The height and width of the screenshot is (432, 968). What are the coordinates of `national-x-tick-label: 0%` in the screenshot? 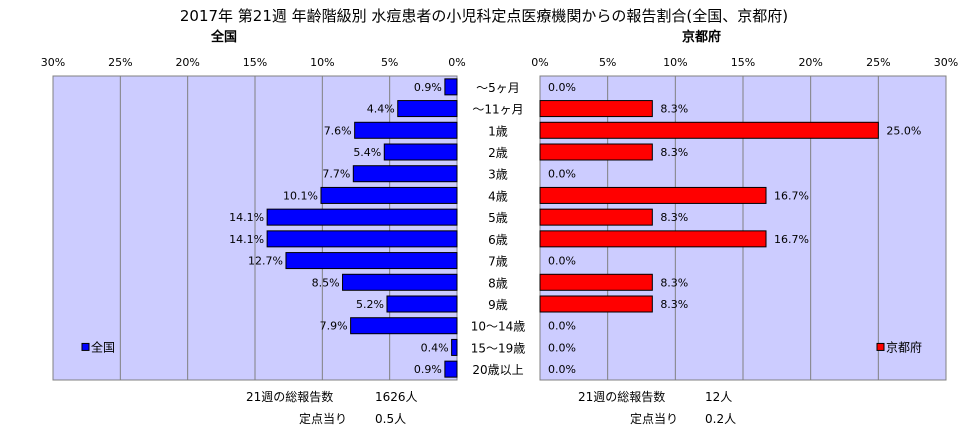 It's located at (456, 62).